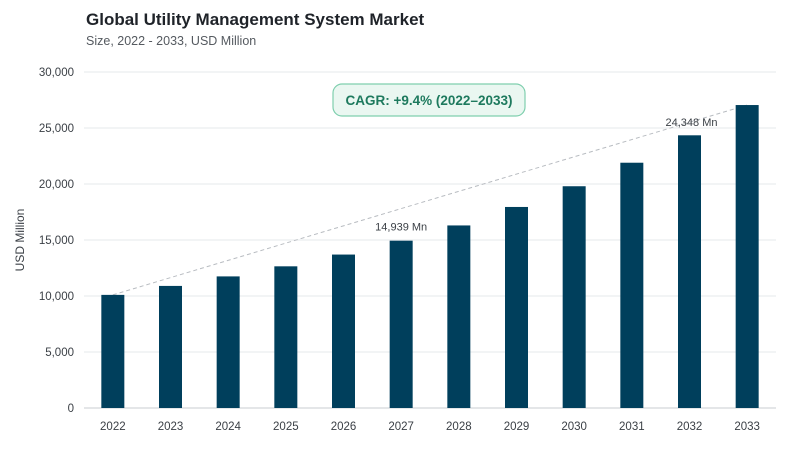 This screenshot has height=450, width=800. What do you see at coordinates (401, 427) in the screenshot?
I see `x-tick-label: 2027` at bounding box center [401, 427].